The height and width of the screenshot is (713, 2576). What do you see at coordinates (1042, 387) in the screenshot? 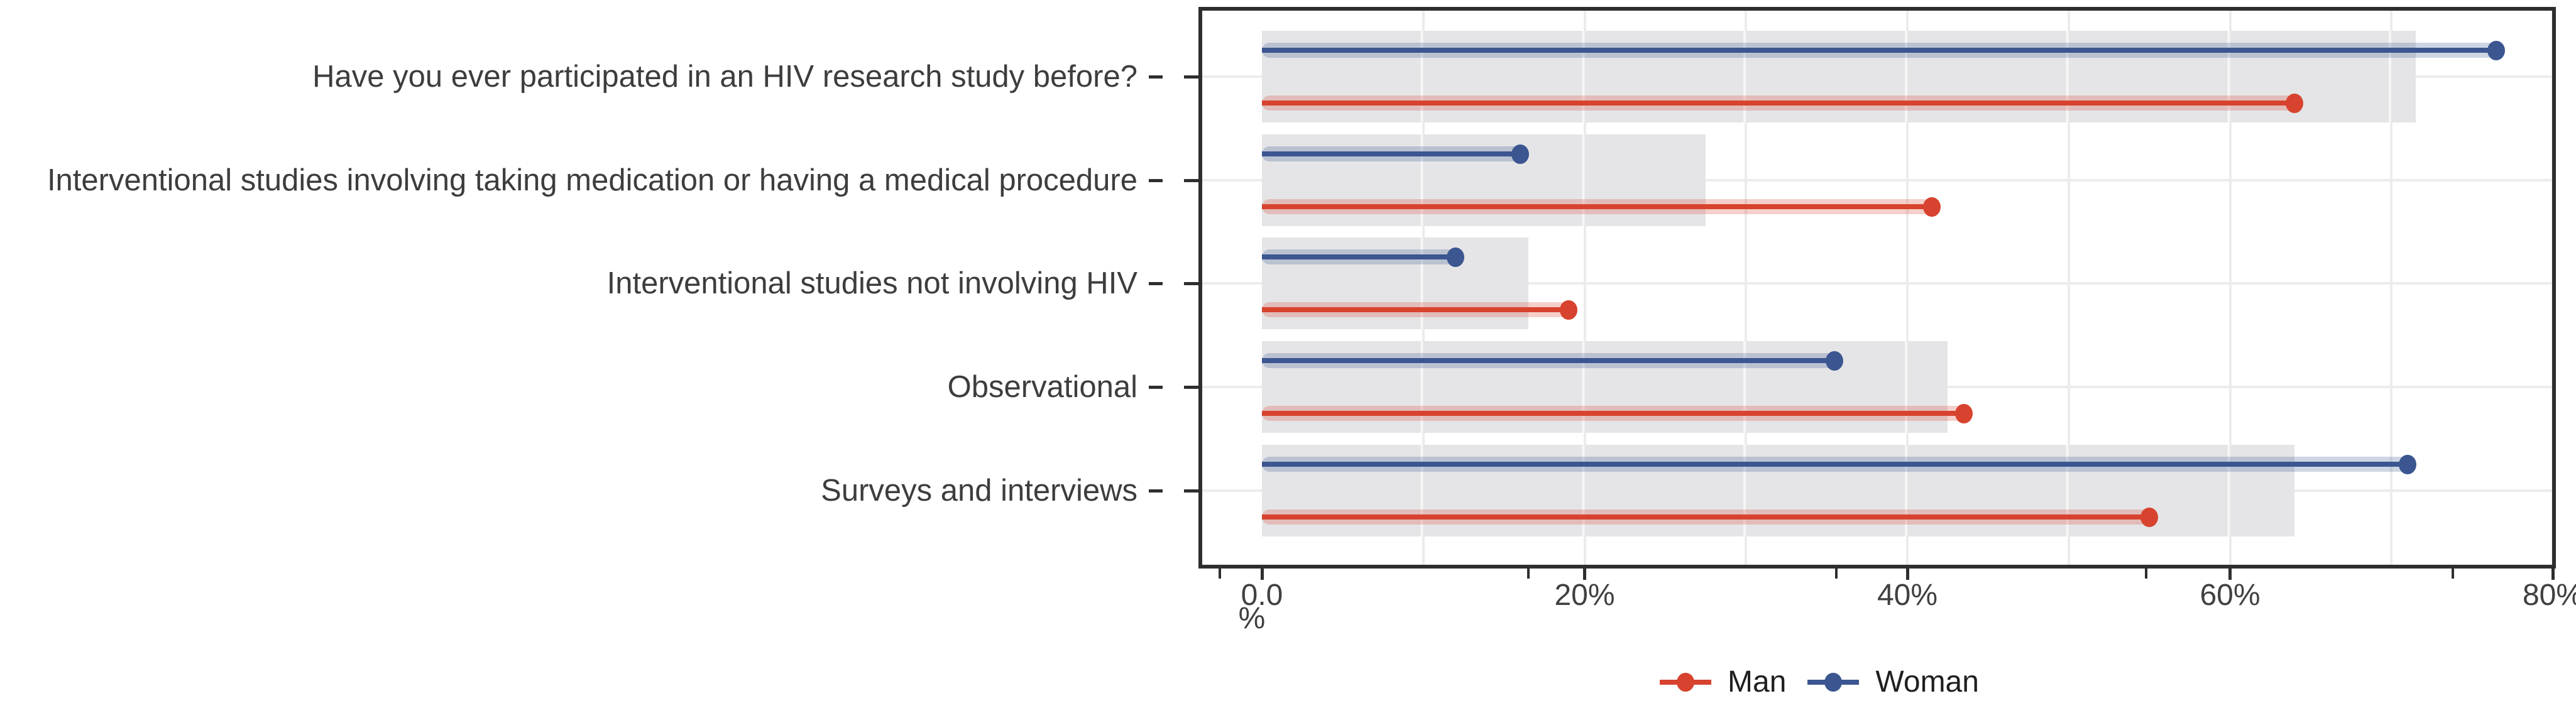
I see `category-label: Observational` at bounding box center [1042, 387].